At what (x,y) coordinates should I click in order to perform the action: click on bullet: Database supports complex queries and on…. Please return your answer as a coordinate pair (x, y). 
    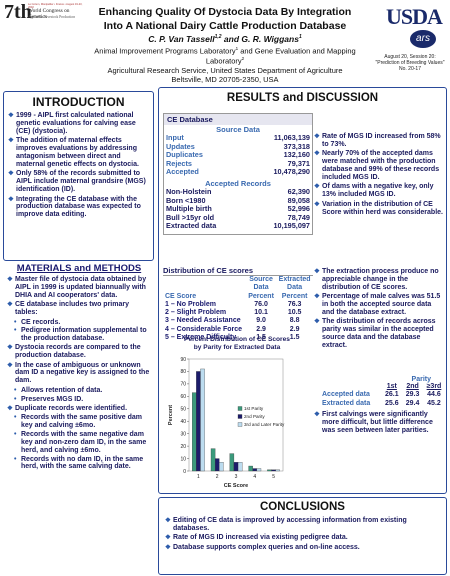
    Looking at the image, I should click on (302, 548).